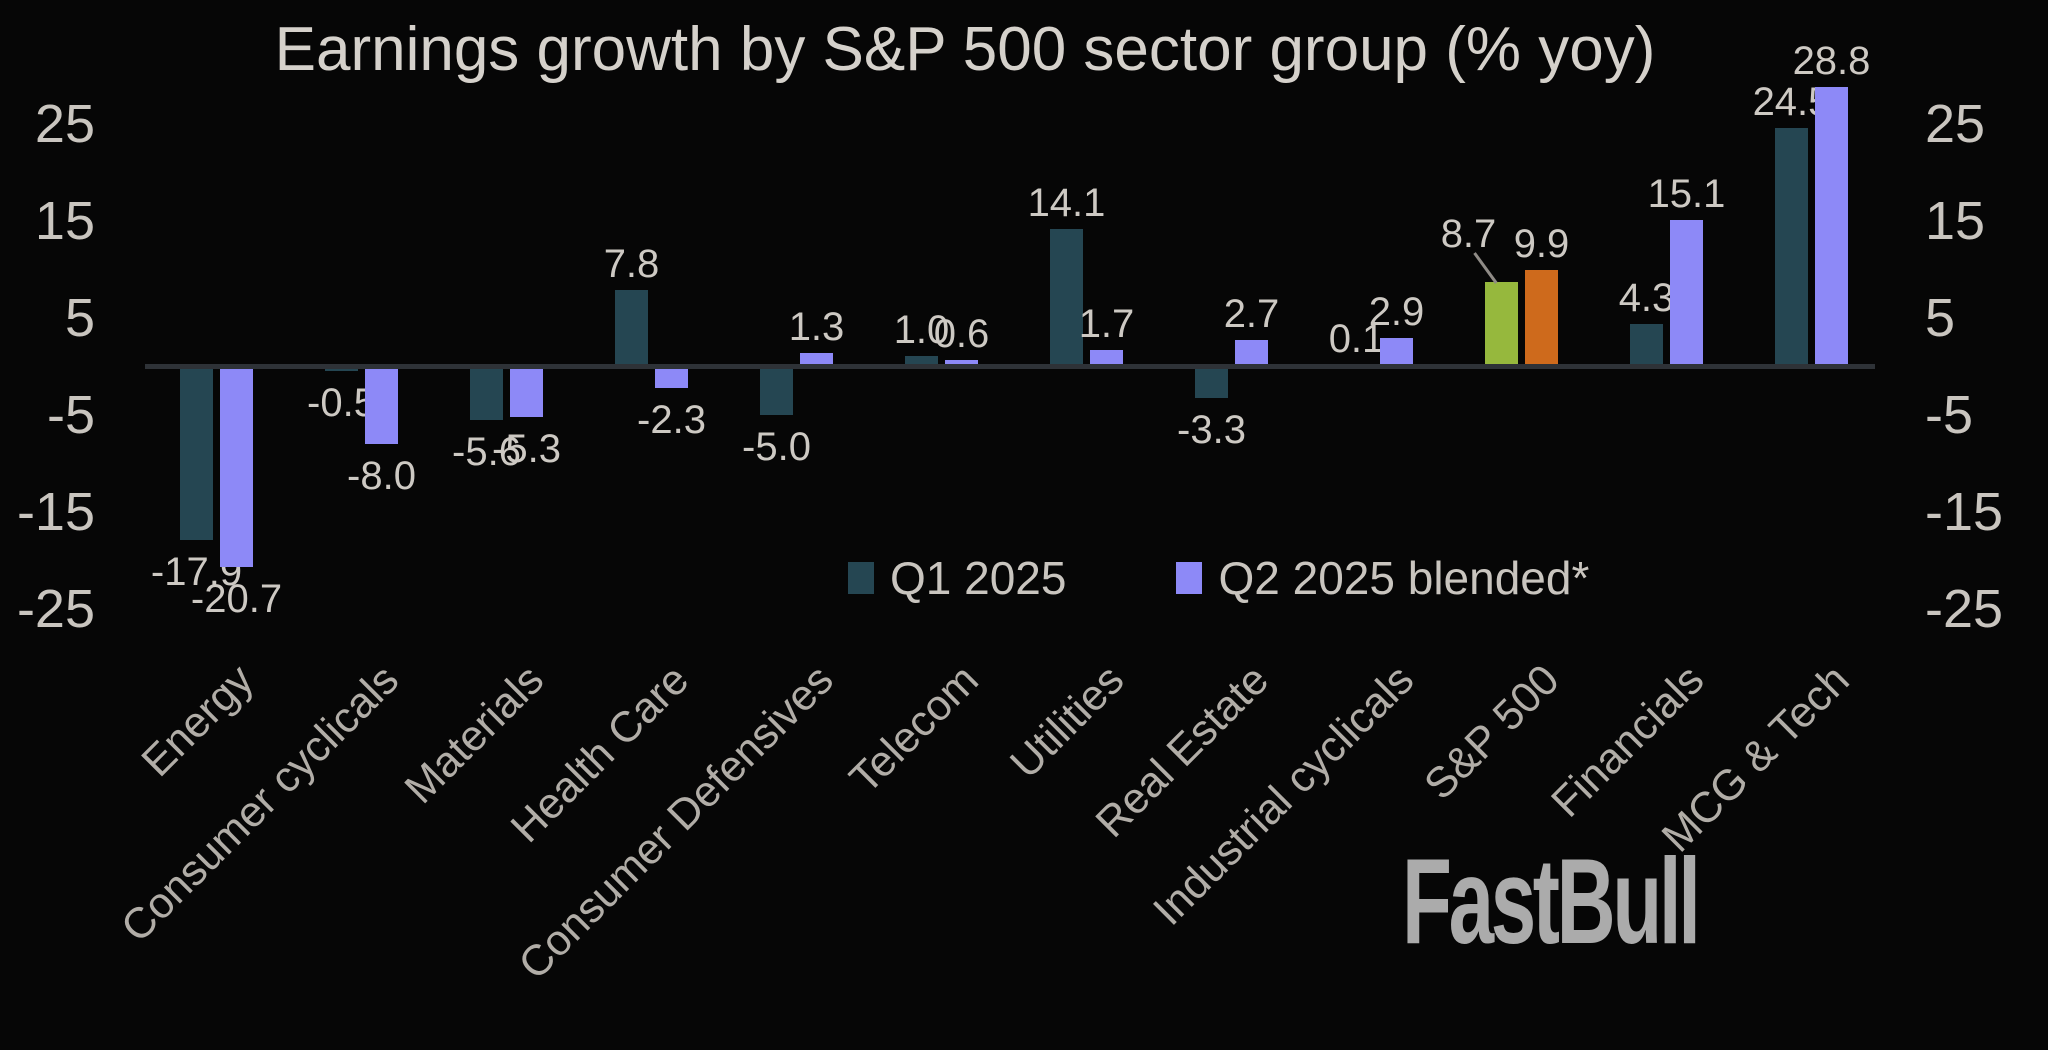  What do you see at coordinates (816, 327) in the screenshot?
I see `value-label-q2-2025-blended-consumer-defensives: 1.3` at bounding box center [816, 327].